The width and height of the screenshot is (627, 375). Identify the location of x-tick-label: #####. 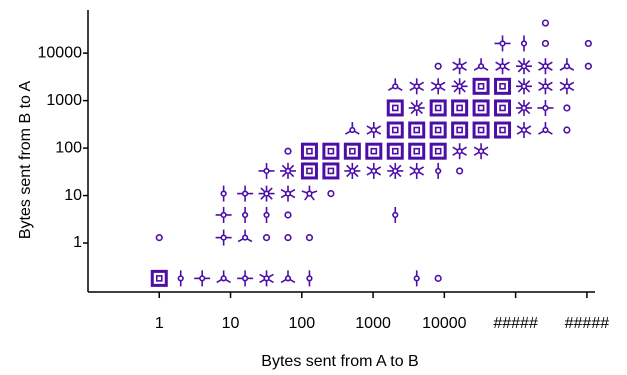
(587, 323).